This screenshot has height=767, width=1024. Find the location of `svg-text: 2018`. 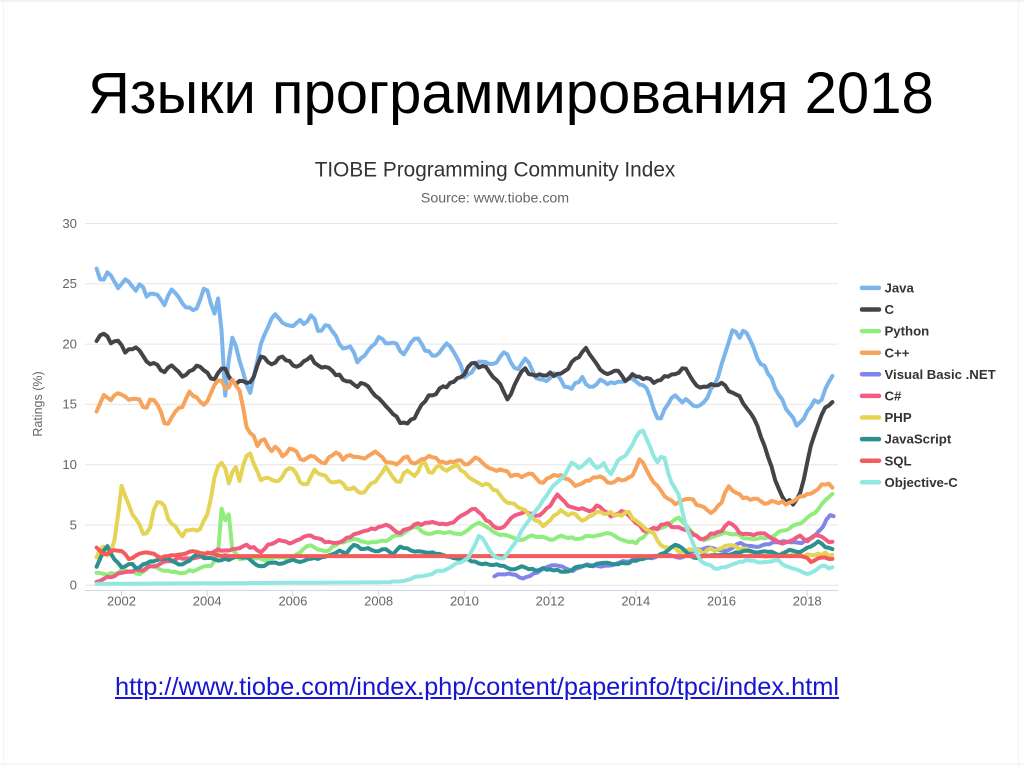

svg-text: 2018 is located at coordinates (807, 601).